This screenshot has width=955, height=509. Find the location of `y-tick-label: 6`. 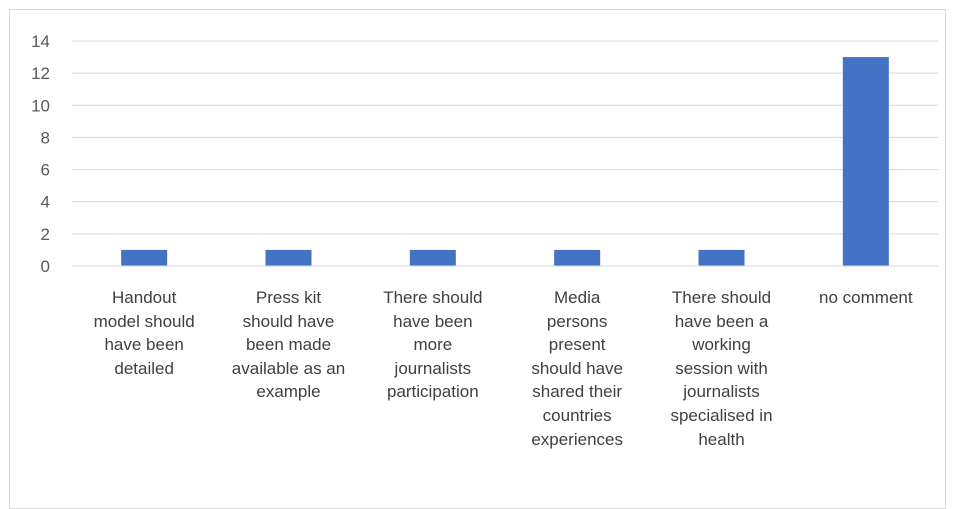

y-tick-label: 6 is located at coordinates (45, 170).